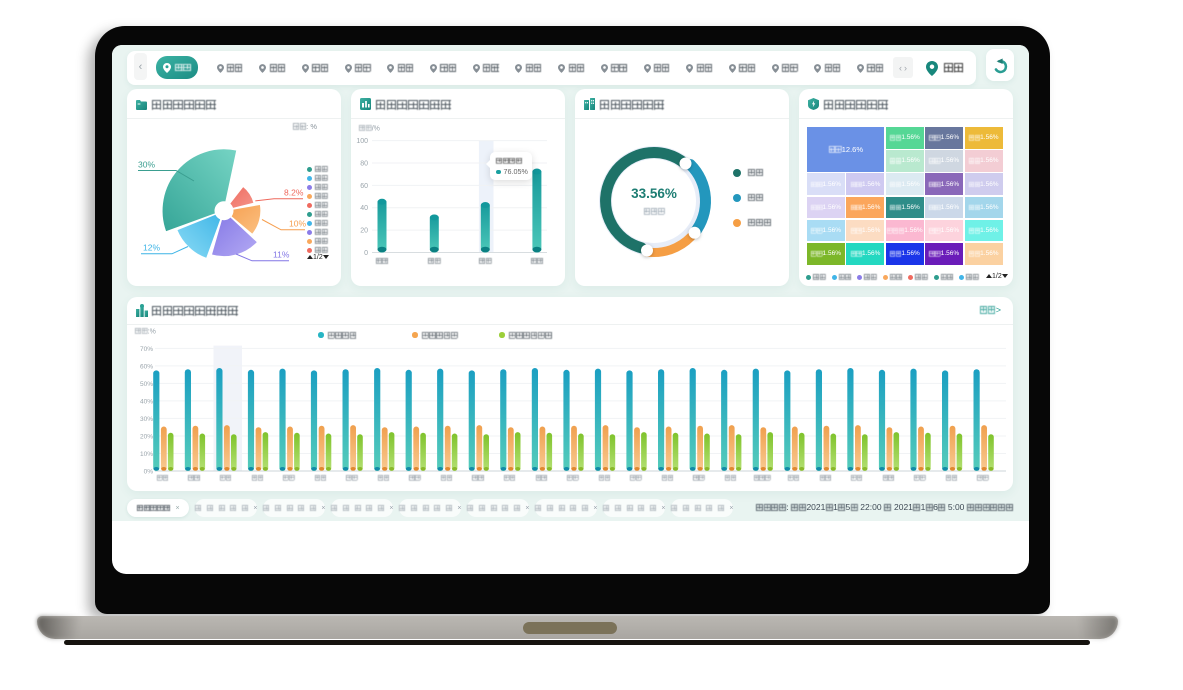 The width and height of the screenshot is (1183, 690). Describe the element at coordinates (366, 253) in the screenshot. I see `svg-text: 0` at that location.